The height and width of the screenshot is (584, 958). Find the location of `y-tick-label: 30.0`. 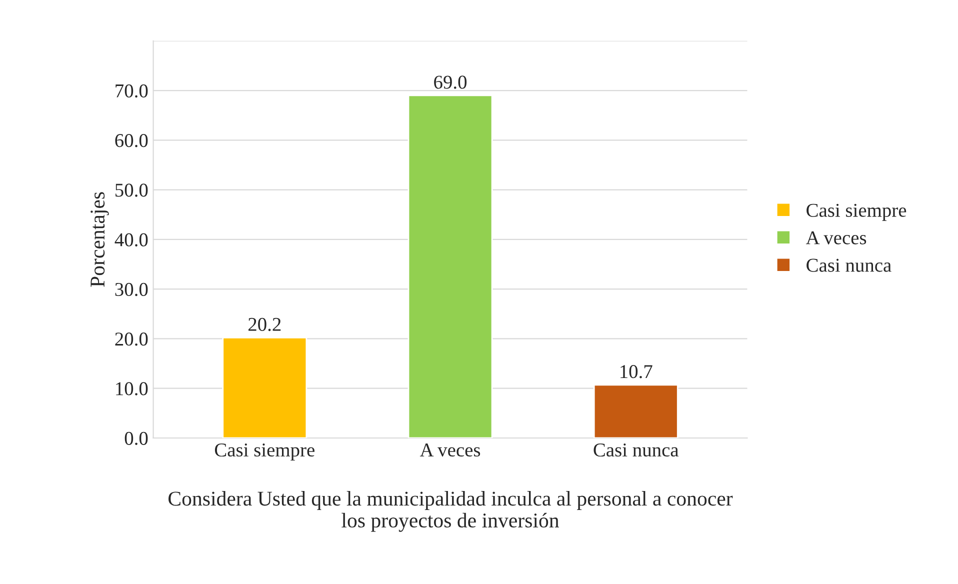

y-tick-label: 30.0 is located at coordinates (131, 289).